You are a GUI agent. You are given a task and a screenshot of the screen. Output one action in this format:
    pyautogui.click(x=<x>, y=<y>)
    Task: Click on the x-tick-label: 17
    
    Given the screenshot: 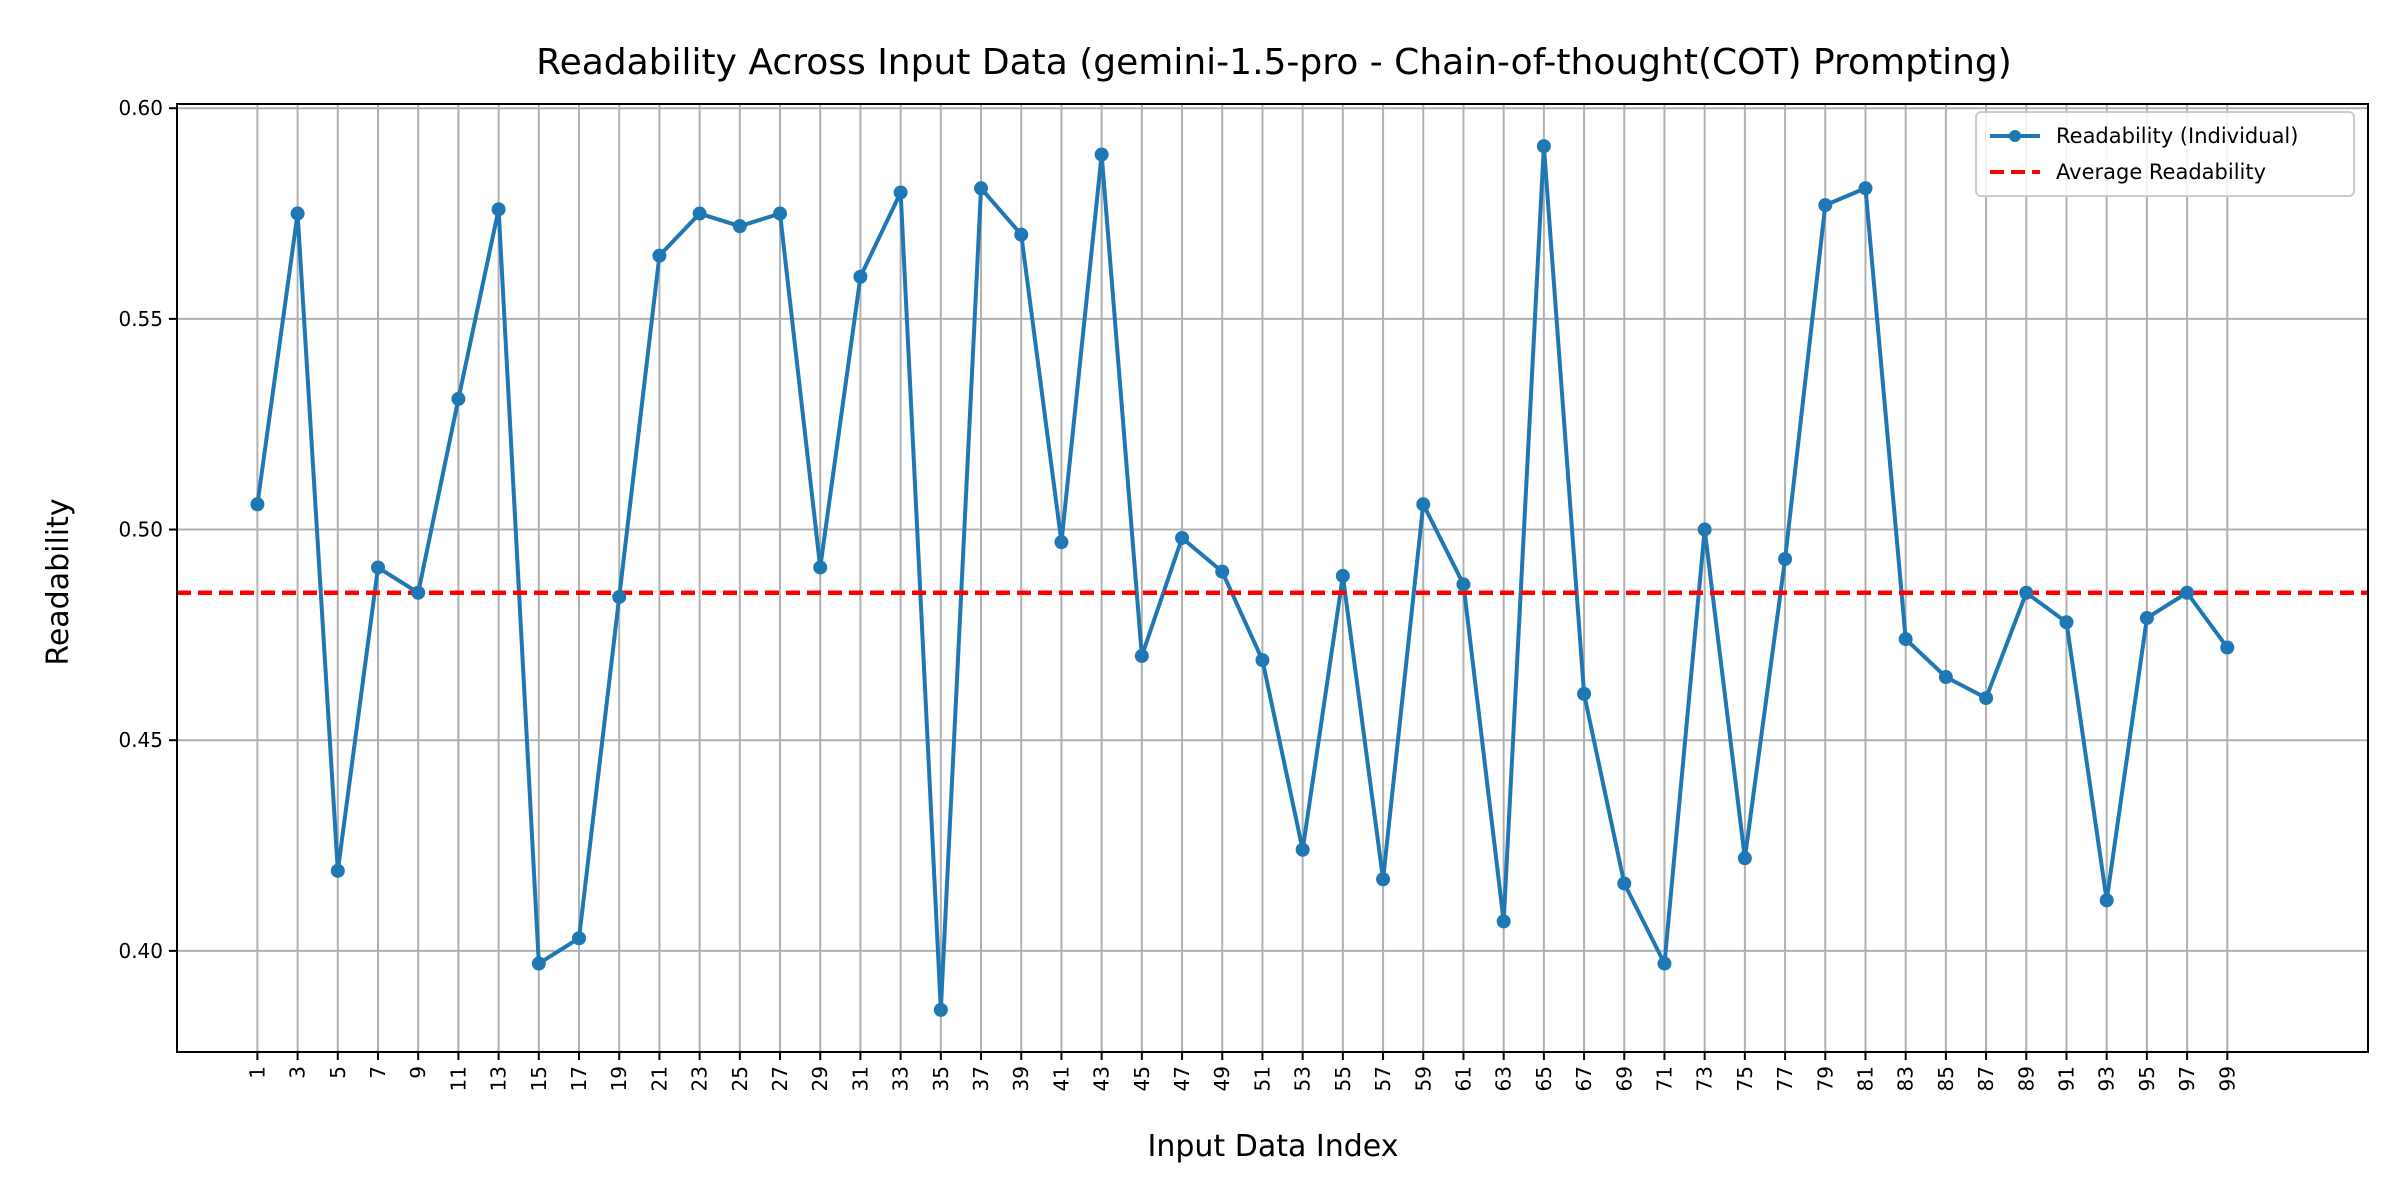 What is the action you would take?
    pyautogui.click(x=579, y=1078)
    